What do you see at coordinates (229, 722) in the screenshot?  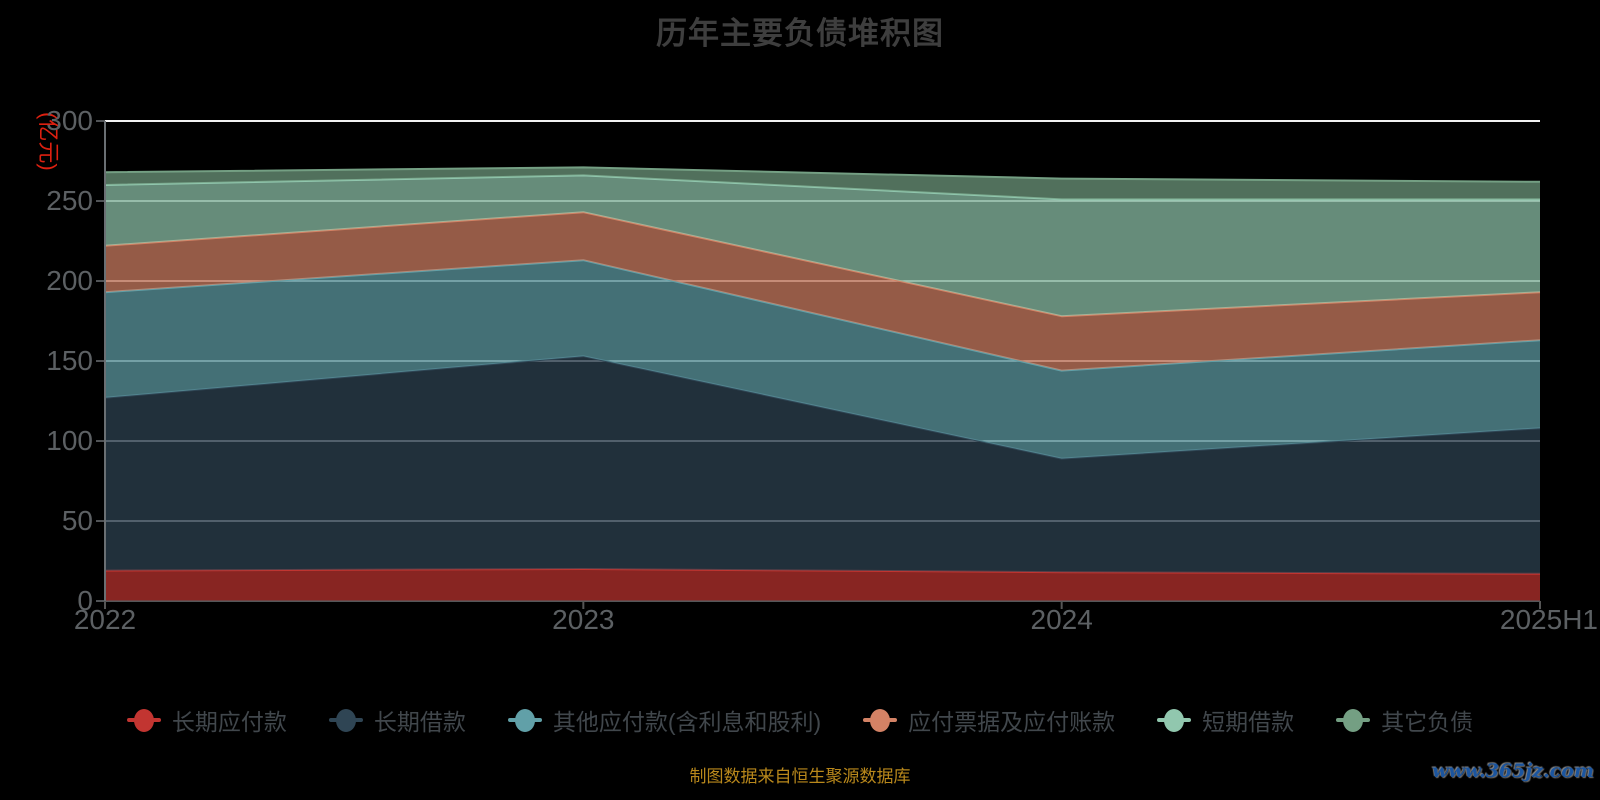 I see `legend-label: 长期应付款` at bounding box center [229, 722].